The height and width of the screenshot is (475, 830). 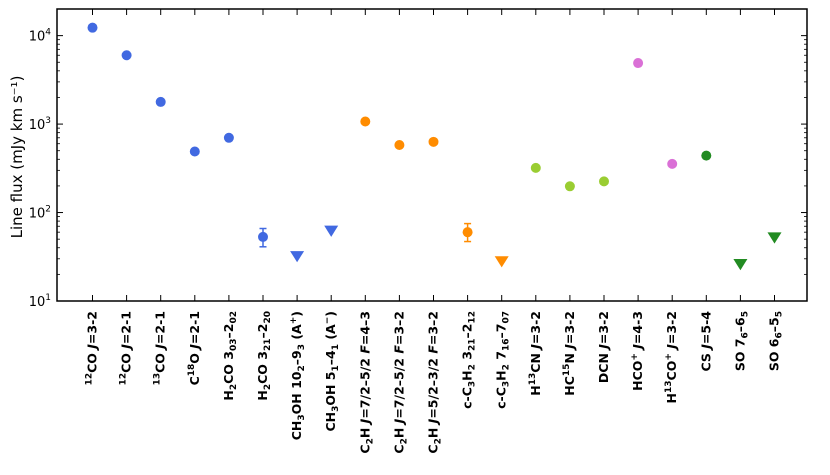 I want to click on y-axis-title: Line flux (mJy km s⁻¹), so click(x=17, y=157).